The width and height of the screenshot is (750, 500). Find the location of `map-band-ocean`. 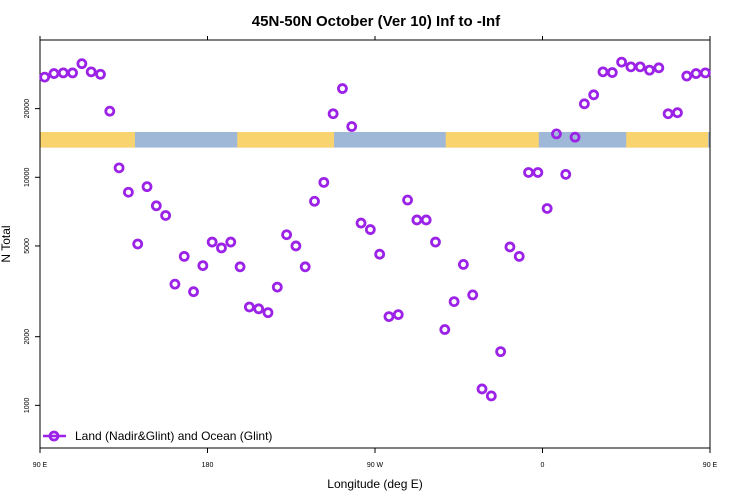

map-band-ocean is located at coordinates (375, 139).